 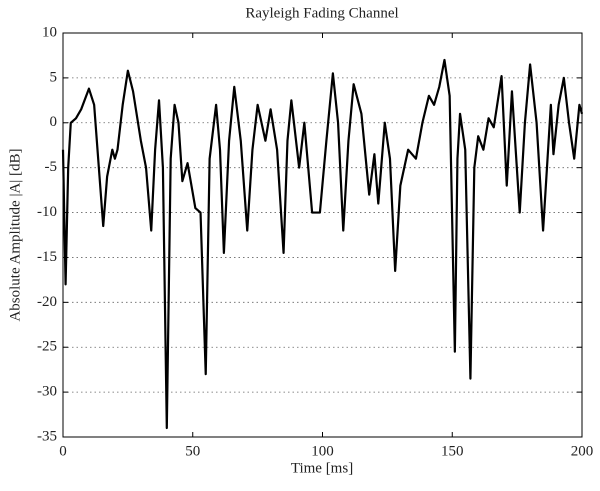 What do you see at coordinates (47, 257) in the screenshot?
I see `y-tick-label: -15` at bounding box center [47, 257].